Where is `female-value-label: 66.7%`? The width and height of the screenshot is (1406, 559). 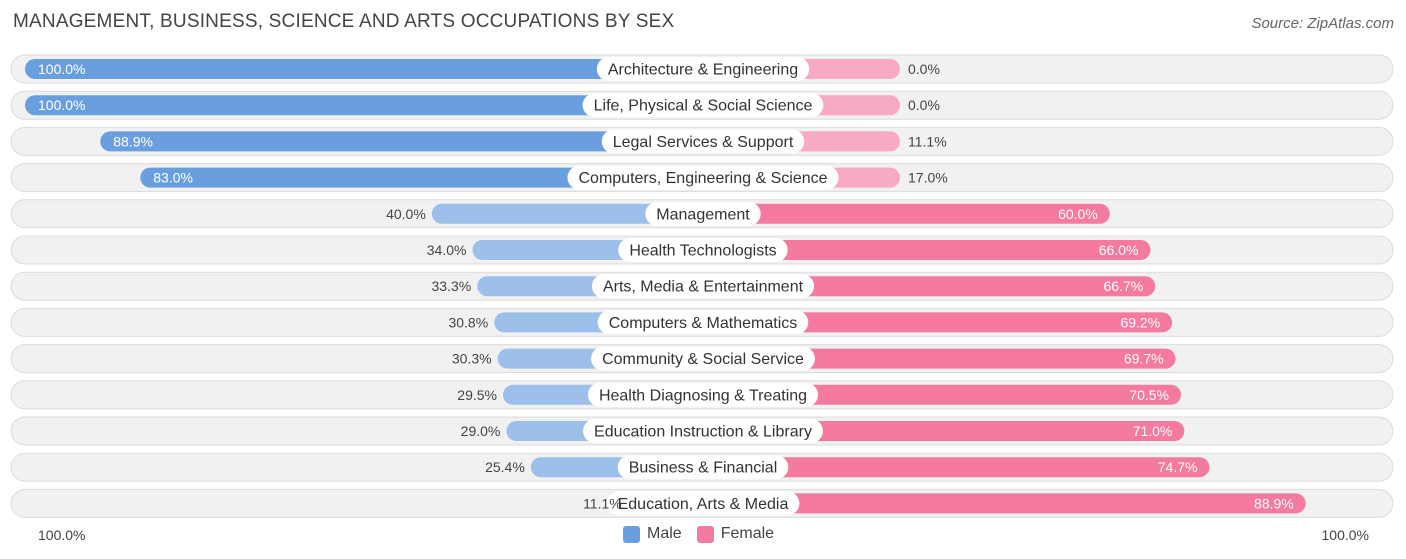
female-value-label: 66.7% is located at coordinates (1124, 286).